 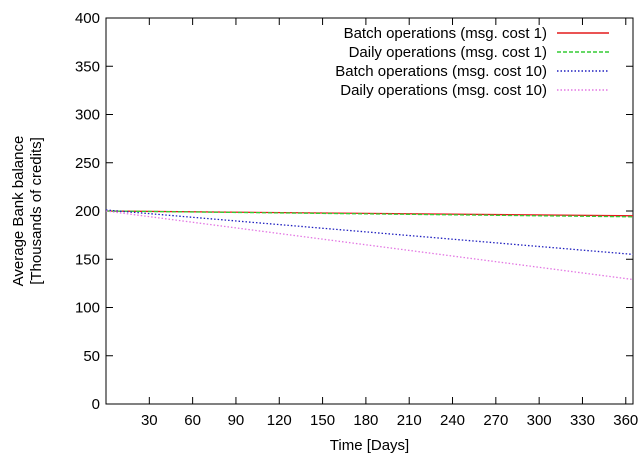 What do you see at coordinates (452, 420) in the screenshot?
I see `x-tick-label: 240` at bounding box center [452, 420].